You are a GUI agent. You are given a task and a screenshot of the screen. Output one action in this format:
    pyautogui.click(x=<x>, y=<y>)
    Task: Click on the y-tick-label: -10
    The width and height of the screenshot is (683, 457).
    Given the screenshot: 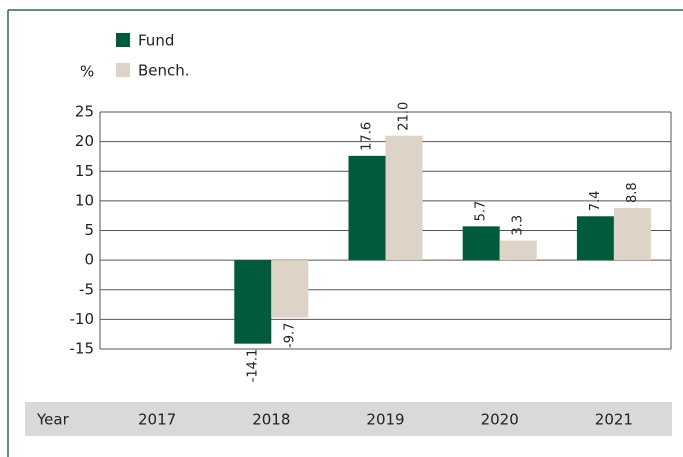 What is the action you would take?
    pyautogui.click(x=82, y=319)
    